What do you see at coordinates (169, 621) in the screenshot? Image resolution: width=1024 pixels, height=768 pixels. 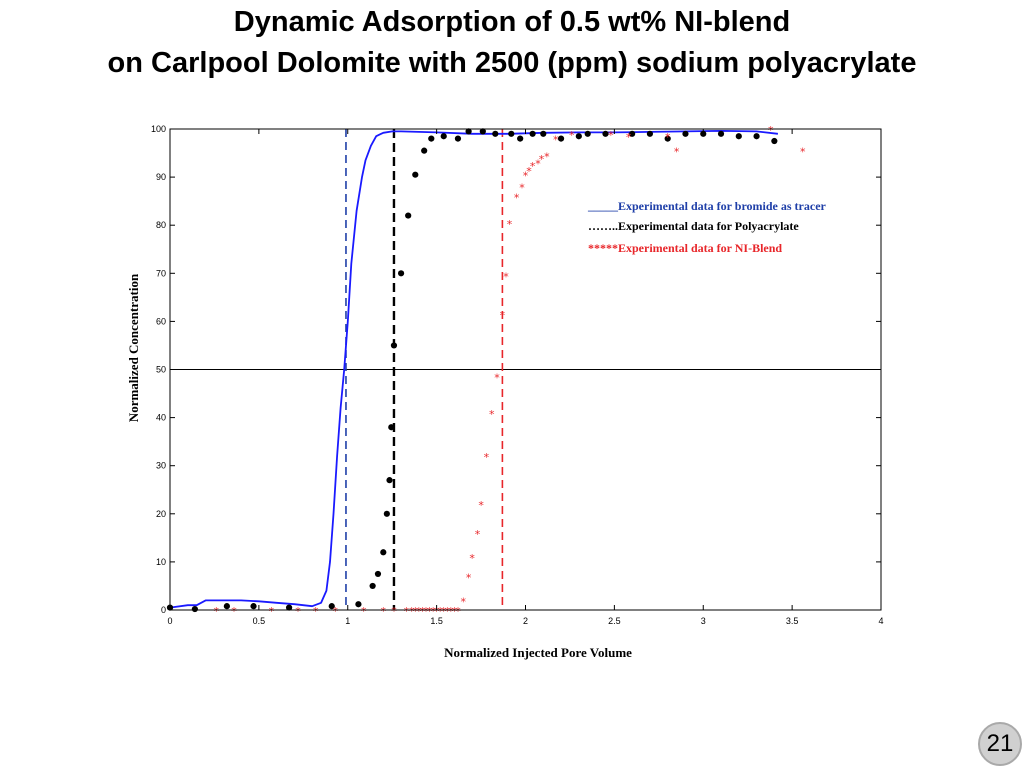 I see `x-tick-label: 0` at bounding box center [169, 621].